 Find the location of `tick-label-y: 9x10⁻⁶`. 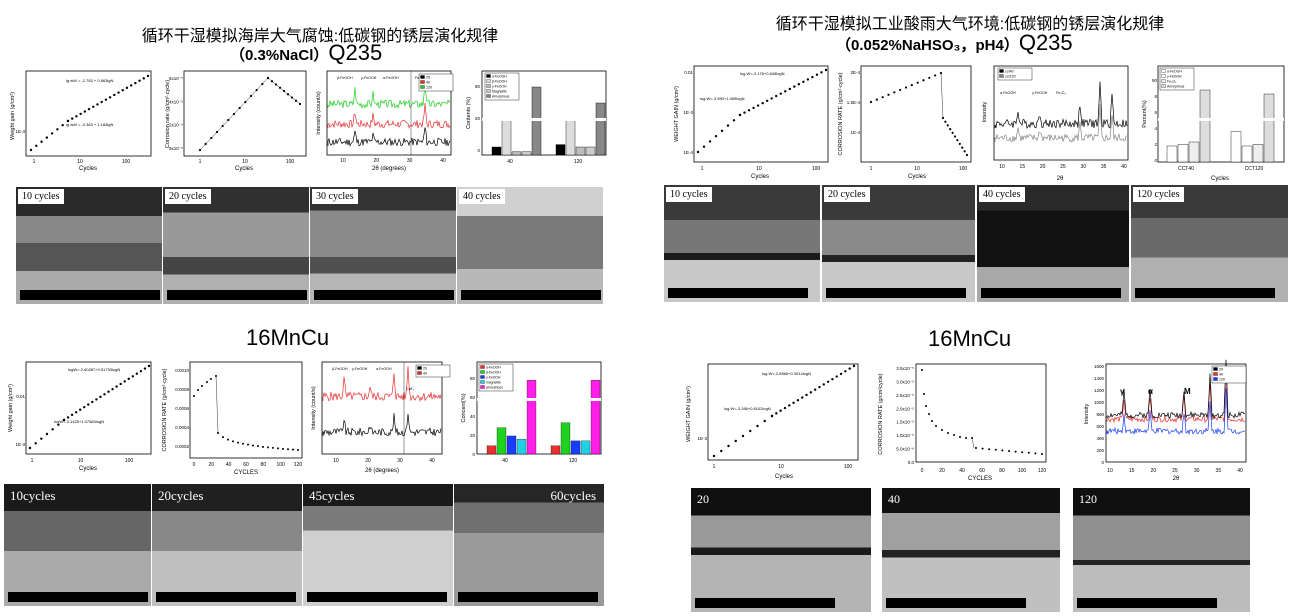

tick-label-y: 9x10⁻⁶ is located at coordinates (176, 148).